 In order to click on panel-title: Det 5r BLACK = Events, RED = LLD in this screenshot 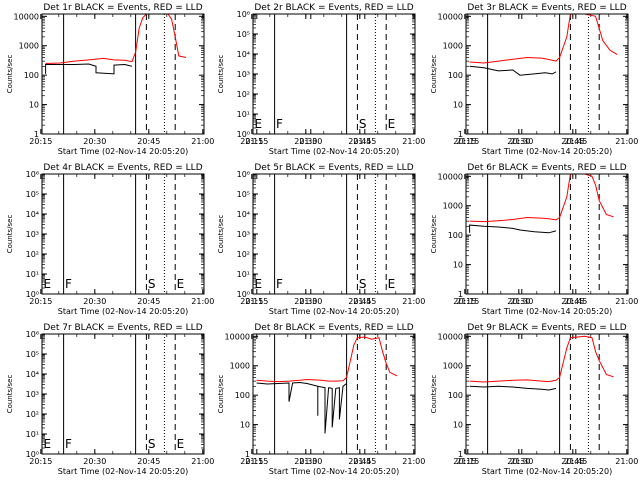, I will do `click(333, 168)`.